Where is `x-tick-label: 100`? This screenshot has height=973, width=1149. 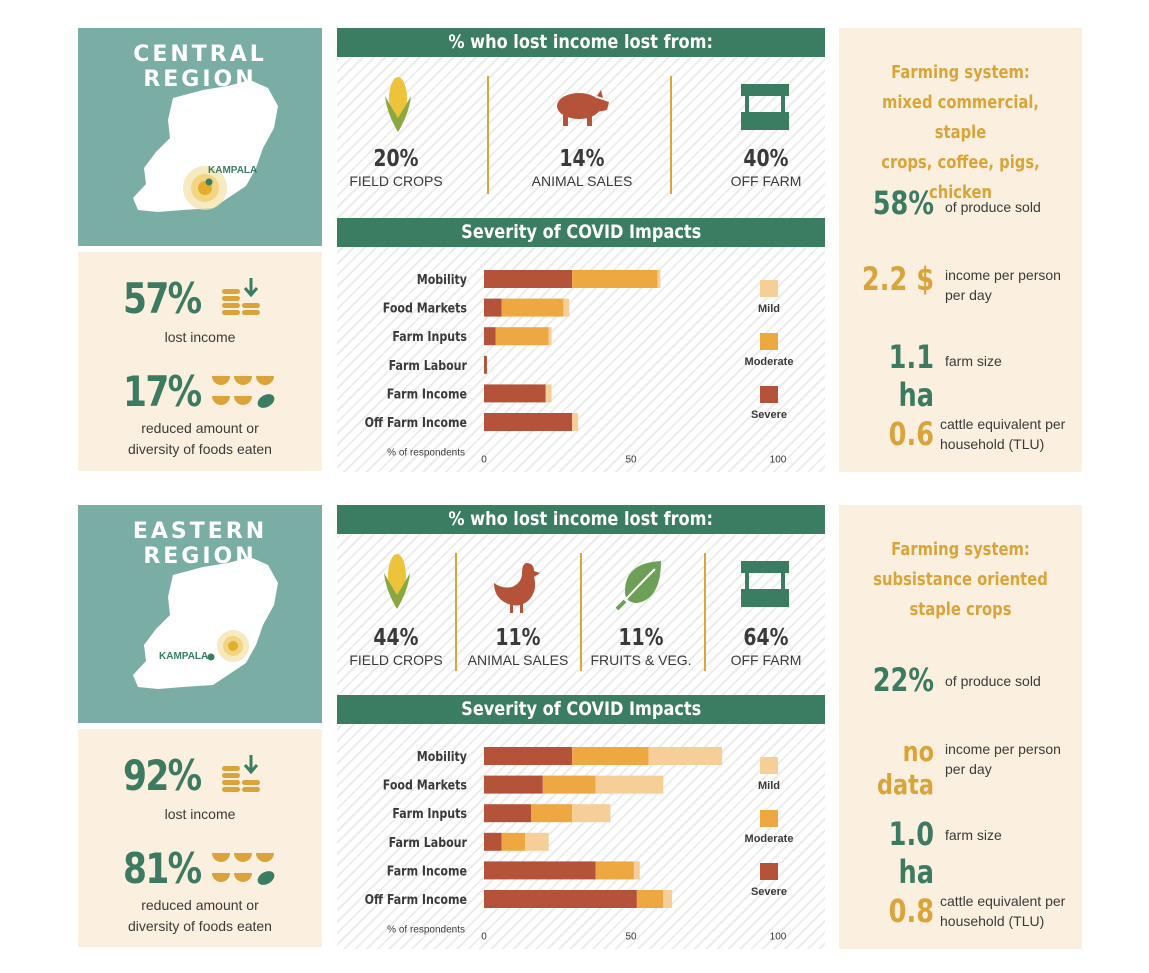 x-tick-label: 100 is located at coordinates (778, 460).